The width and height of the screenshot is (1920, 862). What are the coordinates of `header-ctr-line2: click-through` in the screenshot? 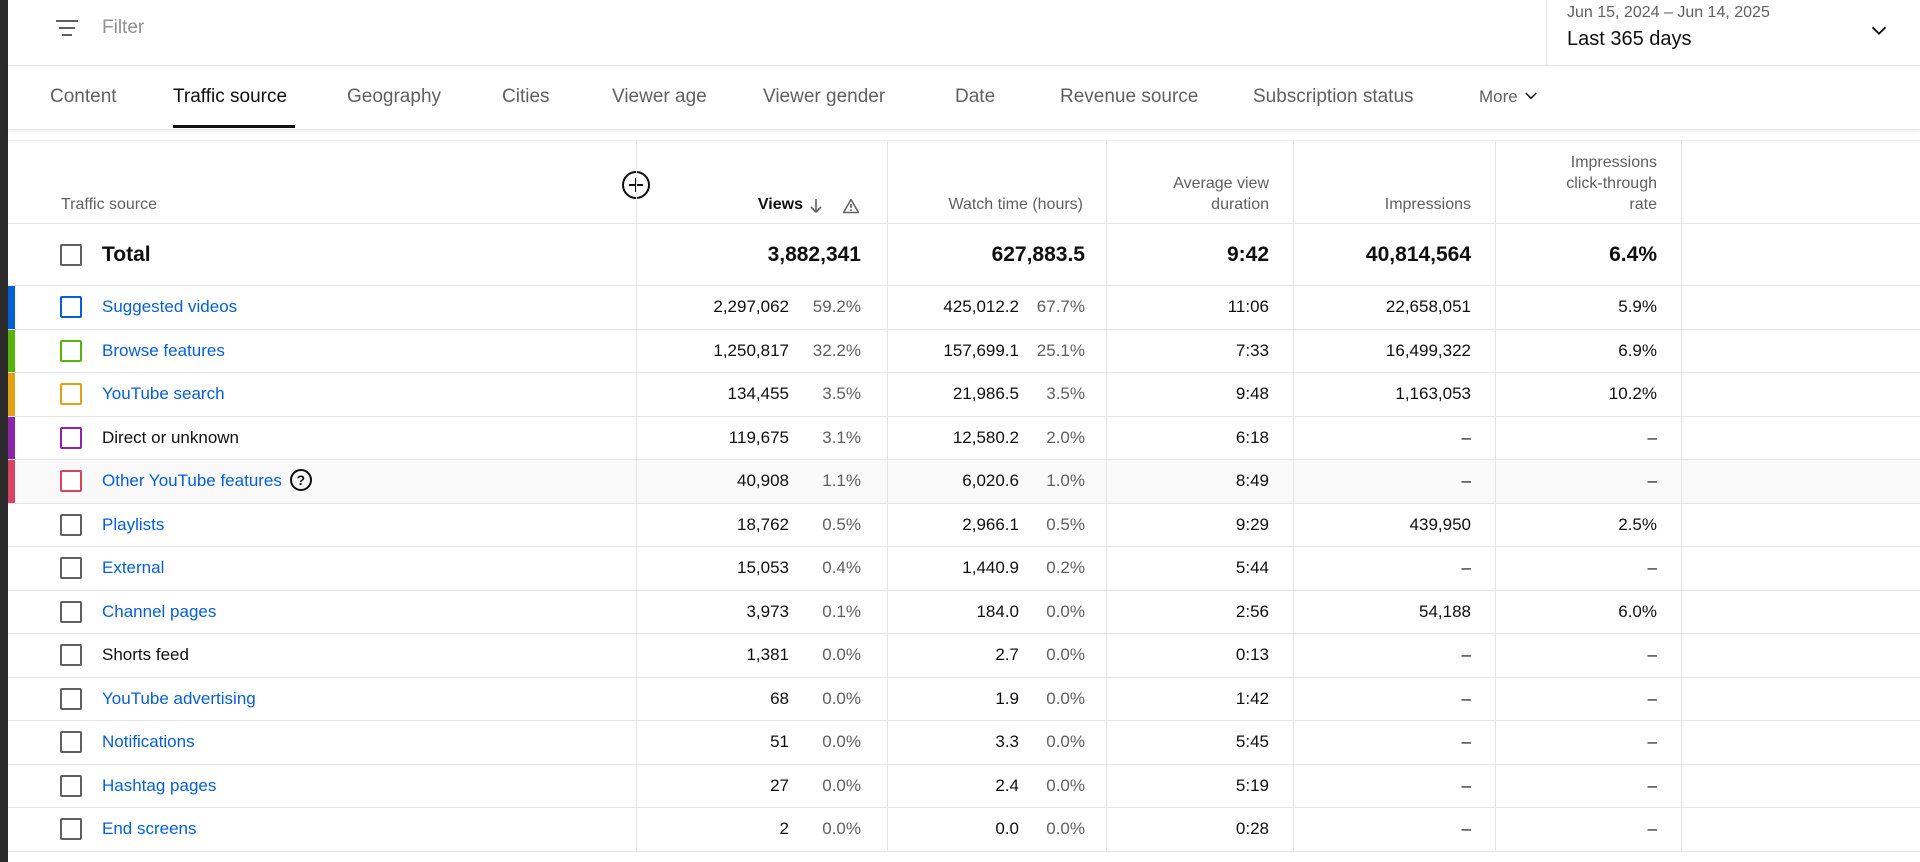 It's located at (1611, 183).